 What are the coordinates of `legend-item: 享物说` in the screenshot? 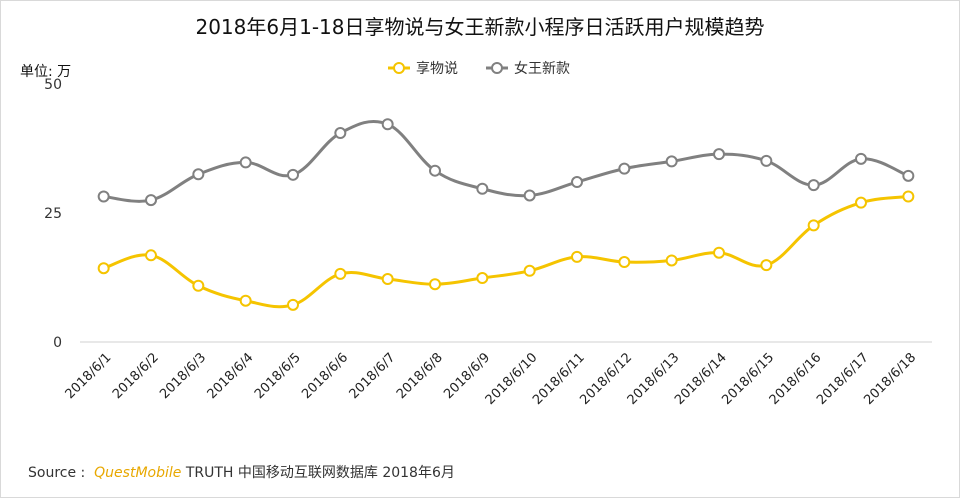 It's located at (423, 68).